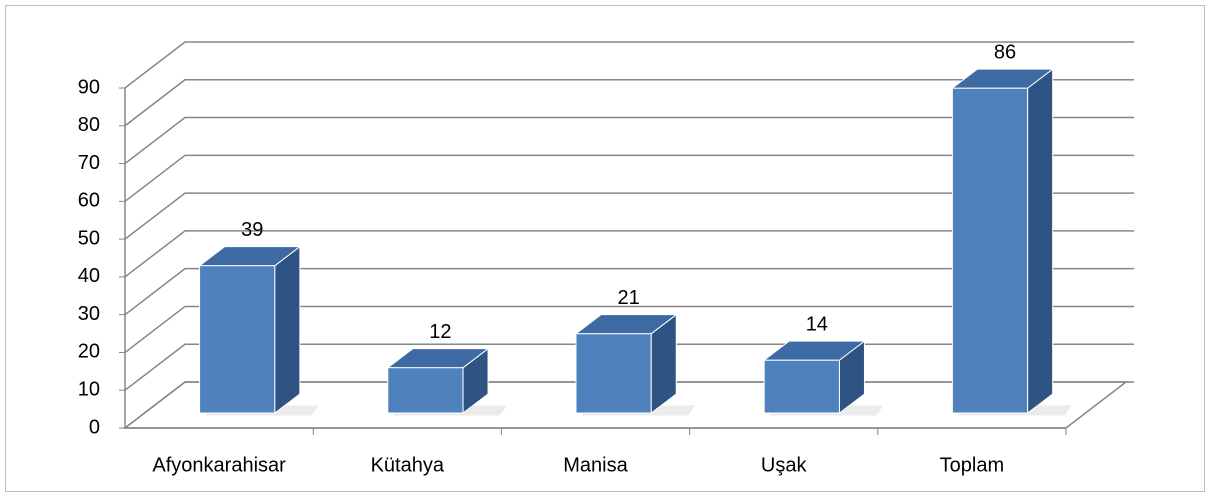 The height and width of the screenshot is (497, 1210). Describe the element at coordinates (89, 238) in the screenshot. I see `y-tick-label: 50` at that location.